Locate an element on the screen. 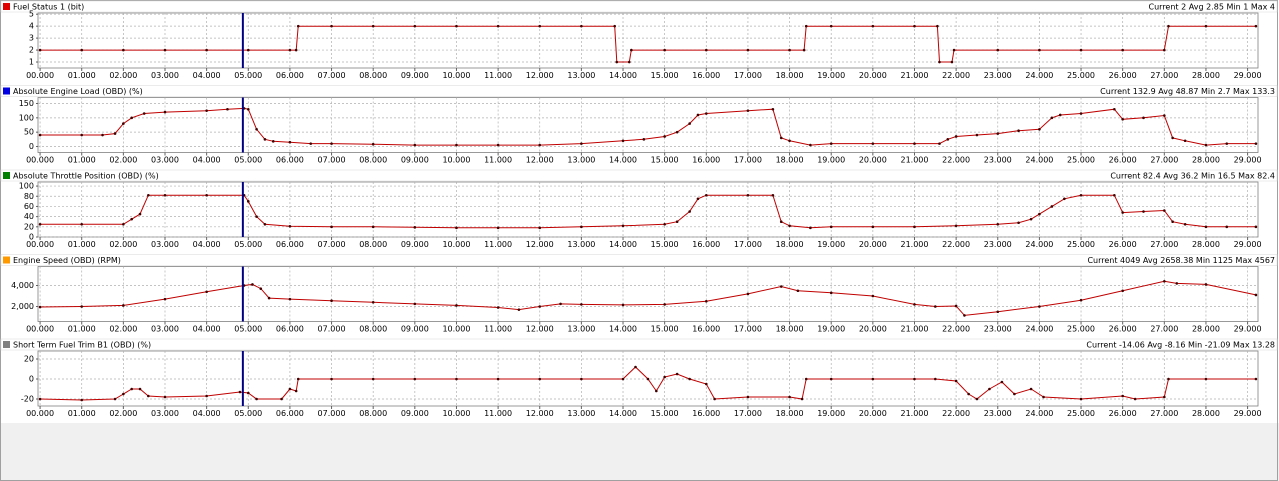 This screenshot has height=481, width=1279. header-bar is located at coordinates (639, 175).